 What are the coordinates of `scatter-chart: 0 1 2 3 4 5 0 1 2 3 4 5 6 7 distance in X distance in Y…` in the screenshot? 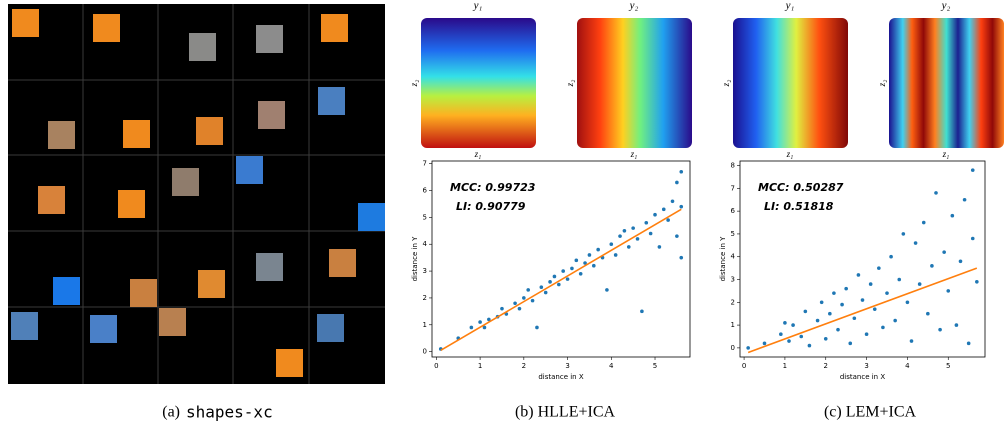 It's located at (551, 270).